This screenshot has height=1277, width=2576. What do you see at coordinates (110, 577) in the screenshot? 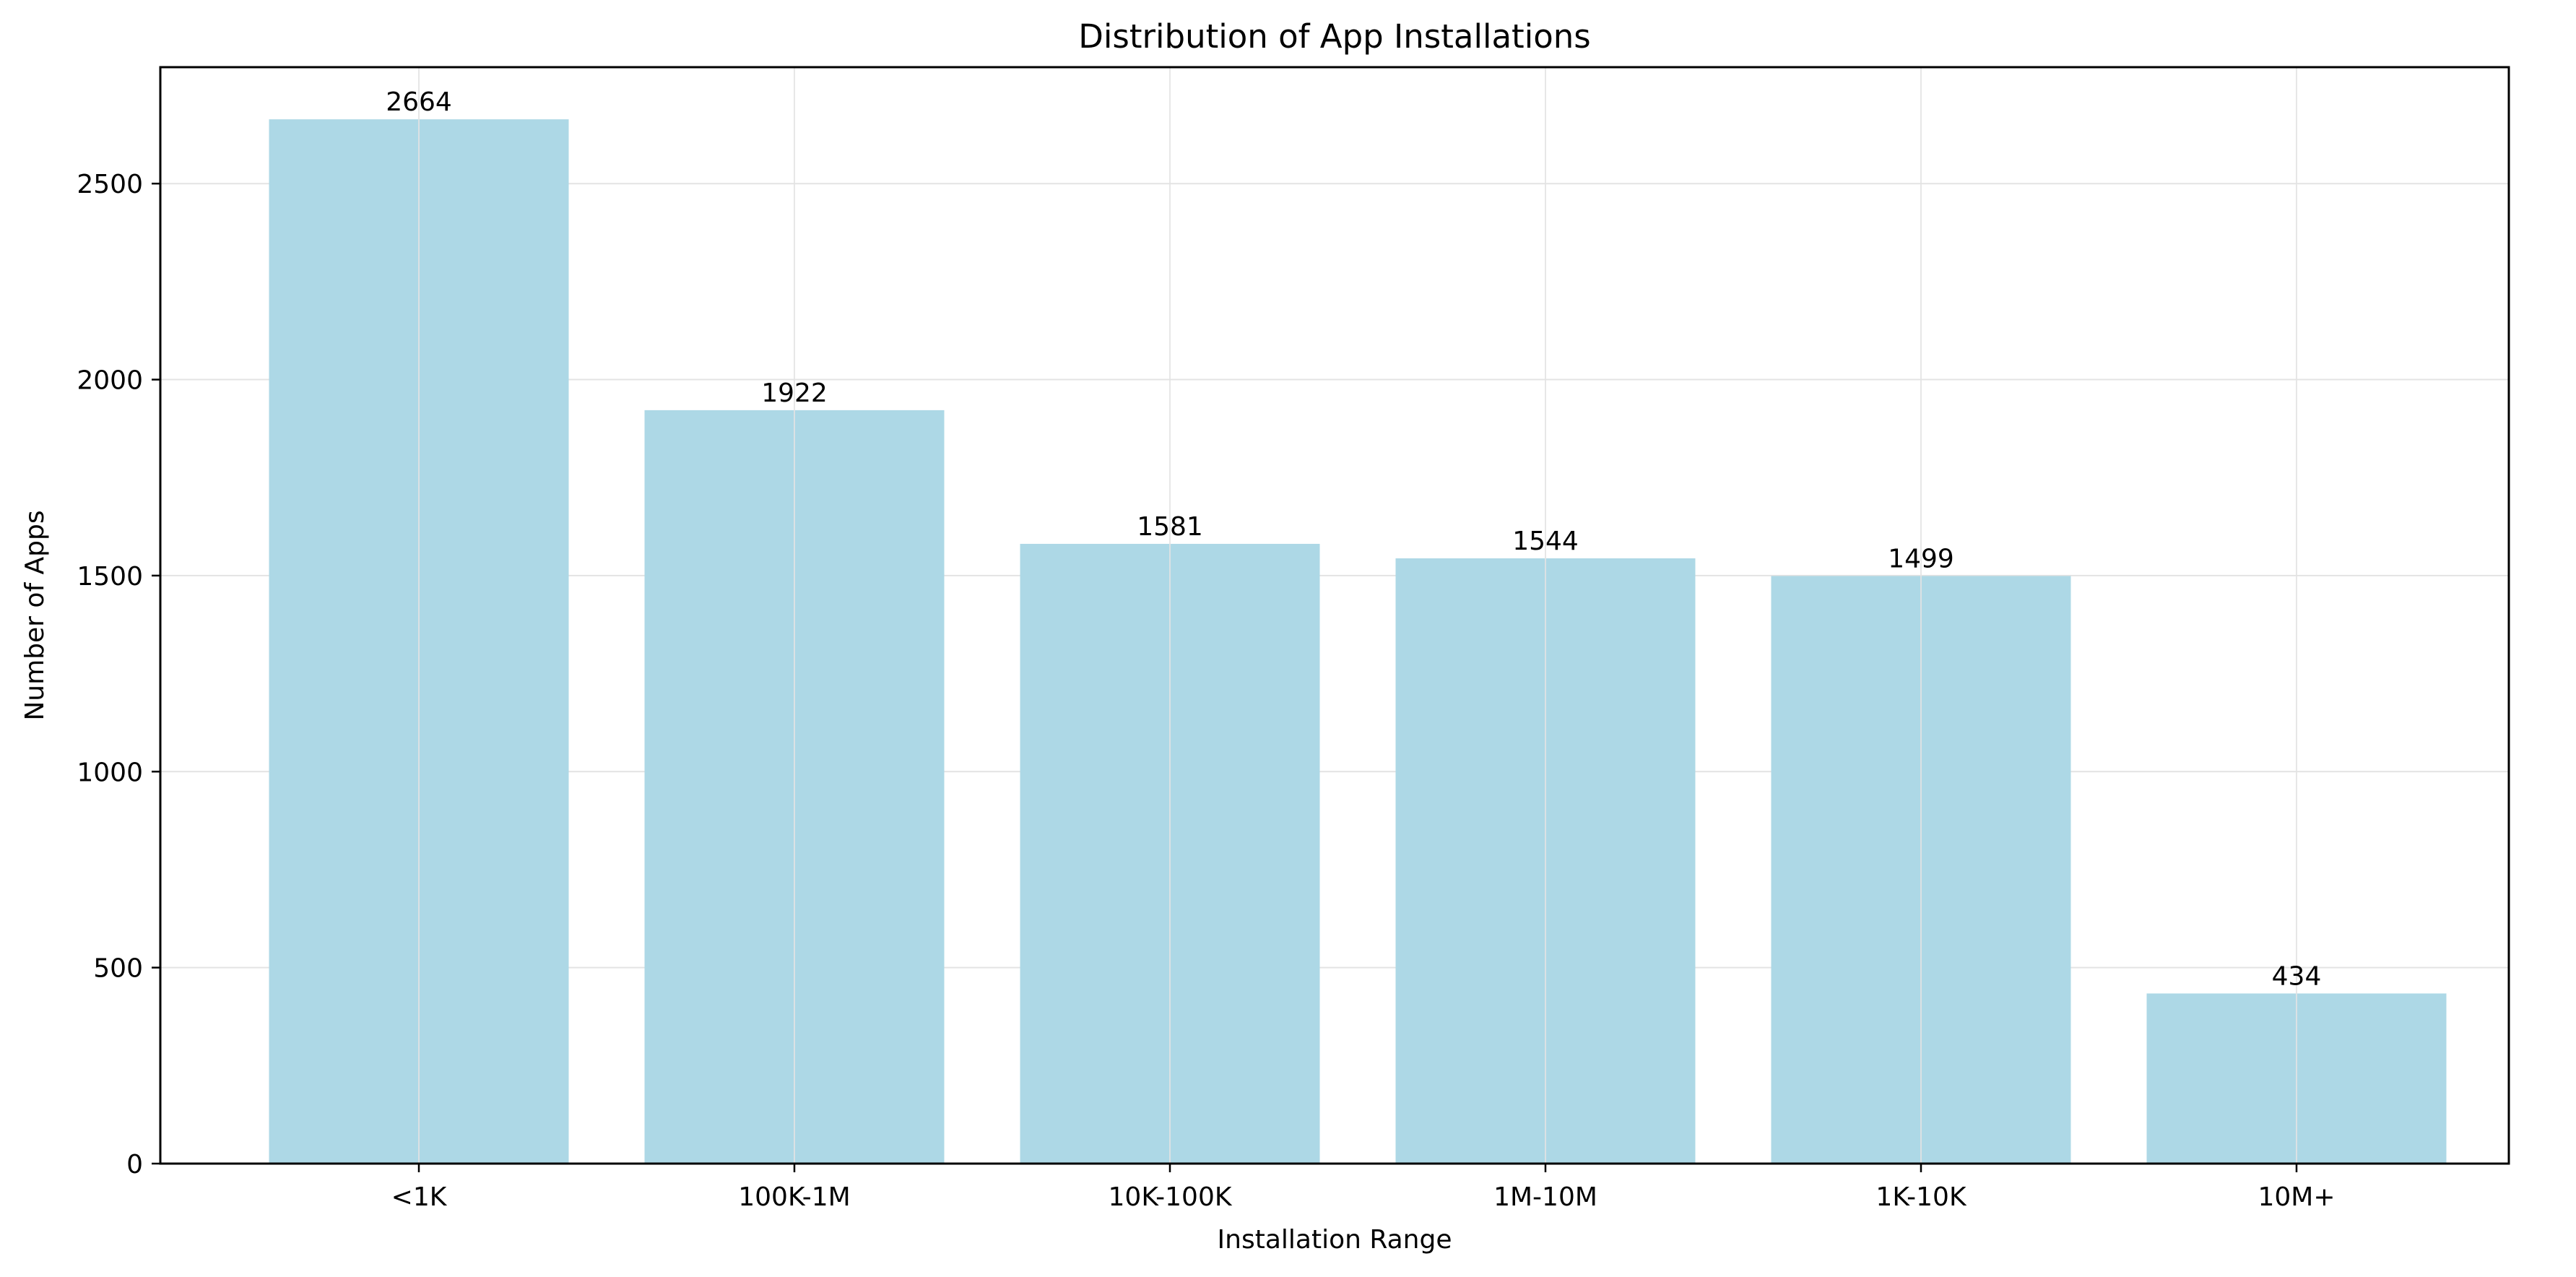
I see `y-tick-label: 1500` at bounding box center [110, 577].